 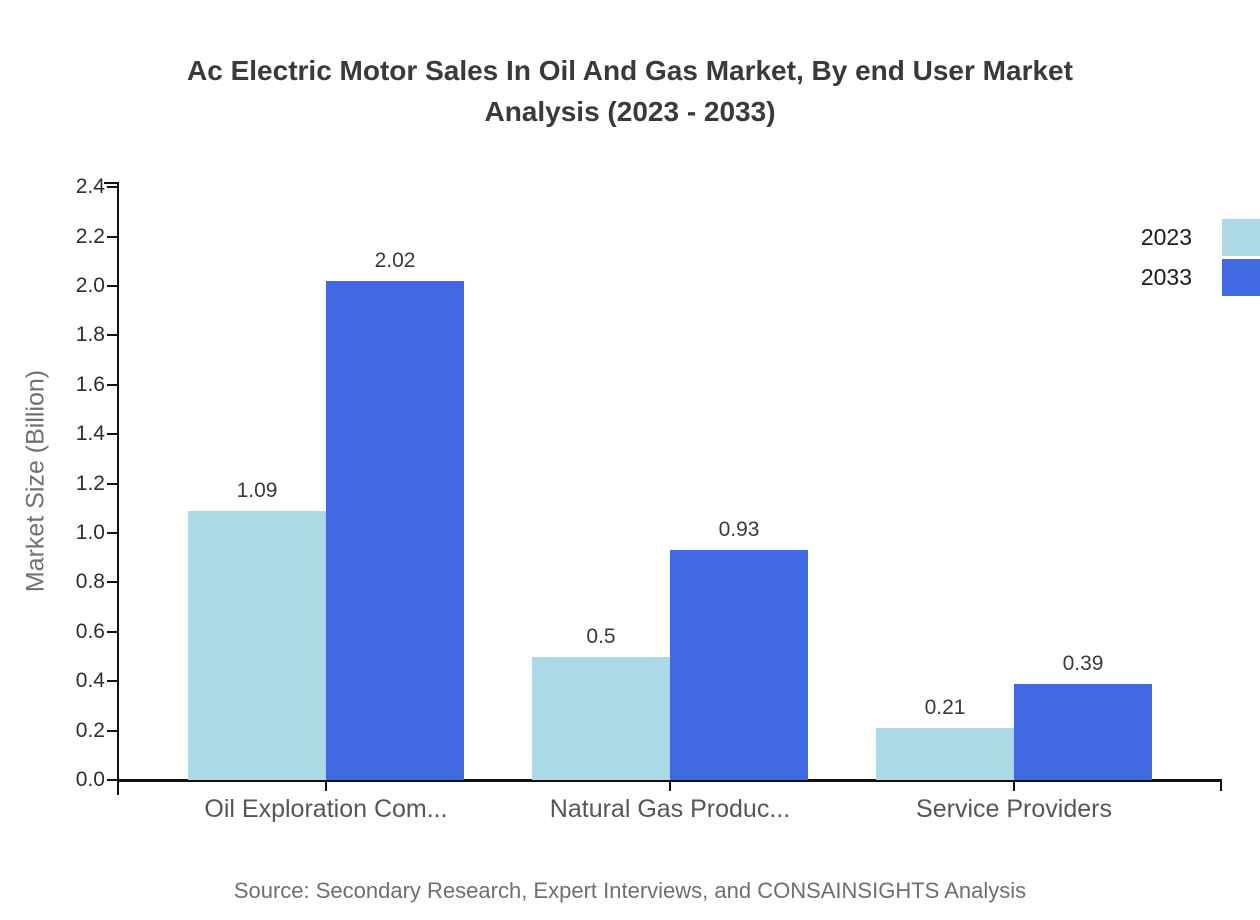 What do you see at coordinates (90, 483) in the screenshot?
I see `y-tick-label: 1.2` at bounding box center [90, 483].